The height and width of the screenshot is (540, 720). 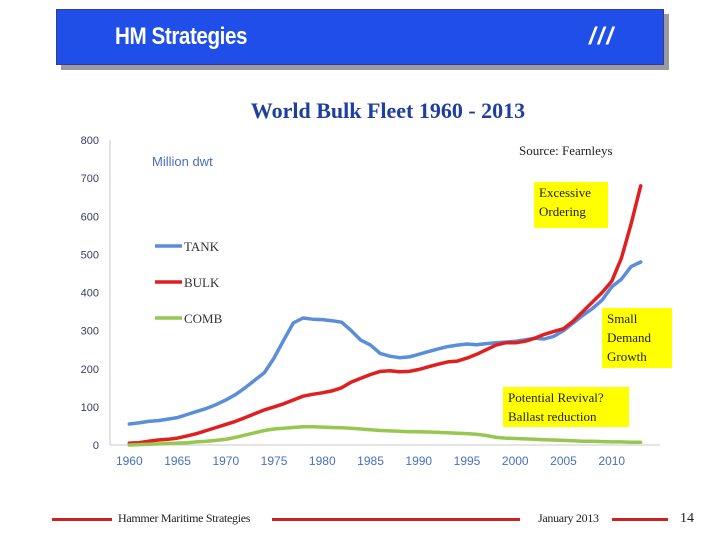 What do you see at coordinates (418, 461) in the screenshot?
I see `x-tick-label: 1990` at bounding box center [418, 461].